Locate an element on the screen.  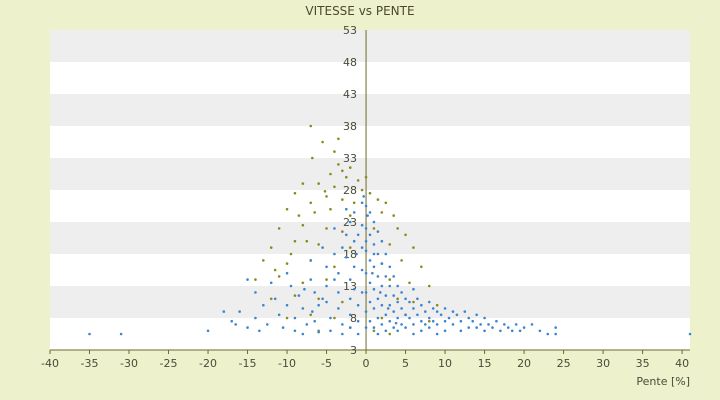
y-tick-label: 28 is located at coordinates (350, 190).